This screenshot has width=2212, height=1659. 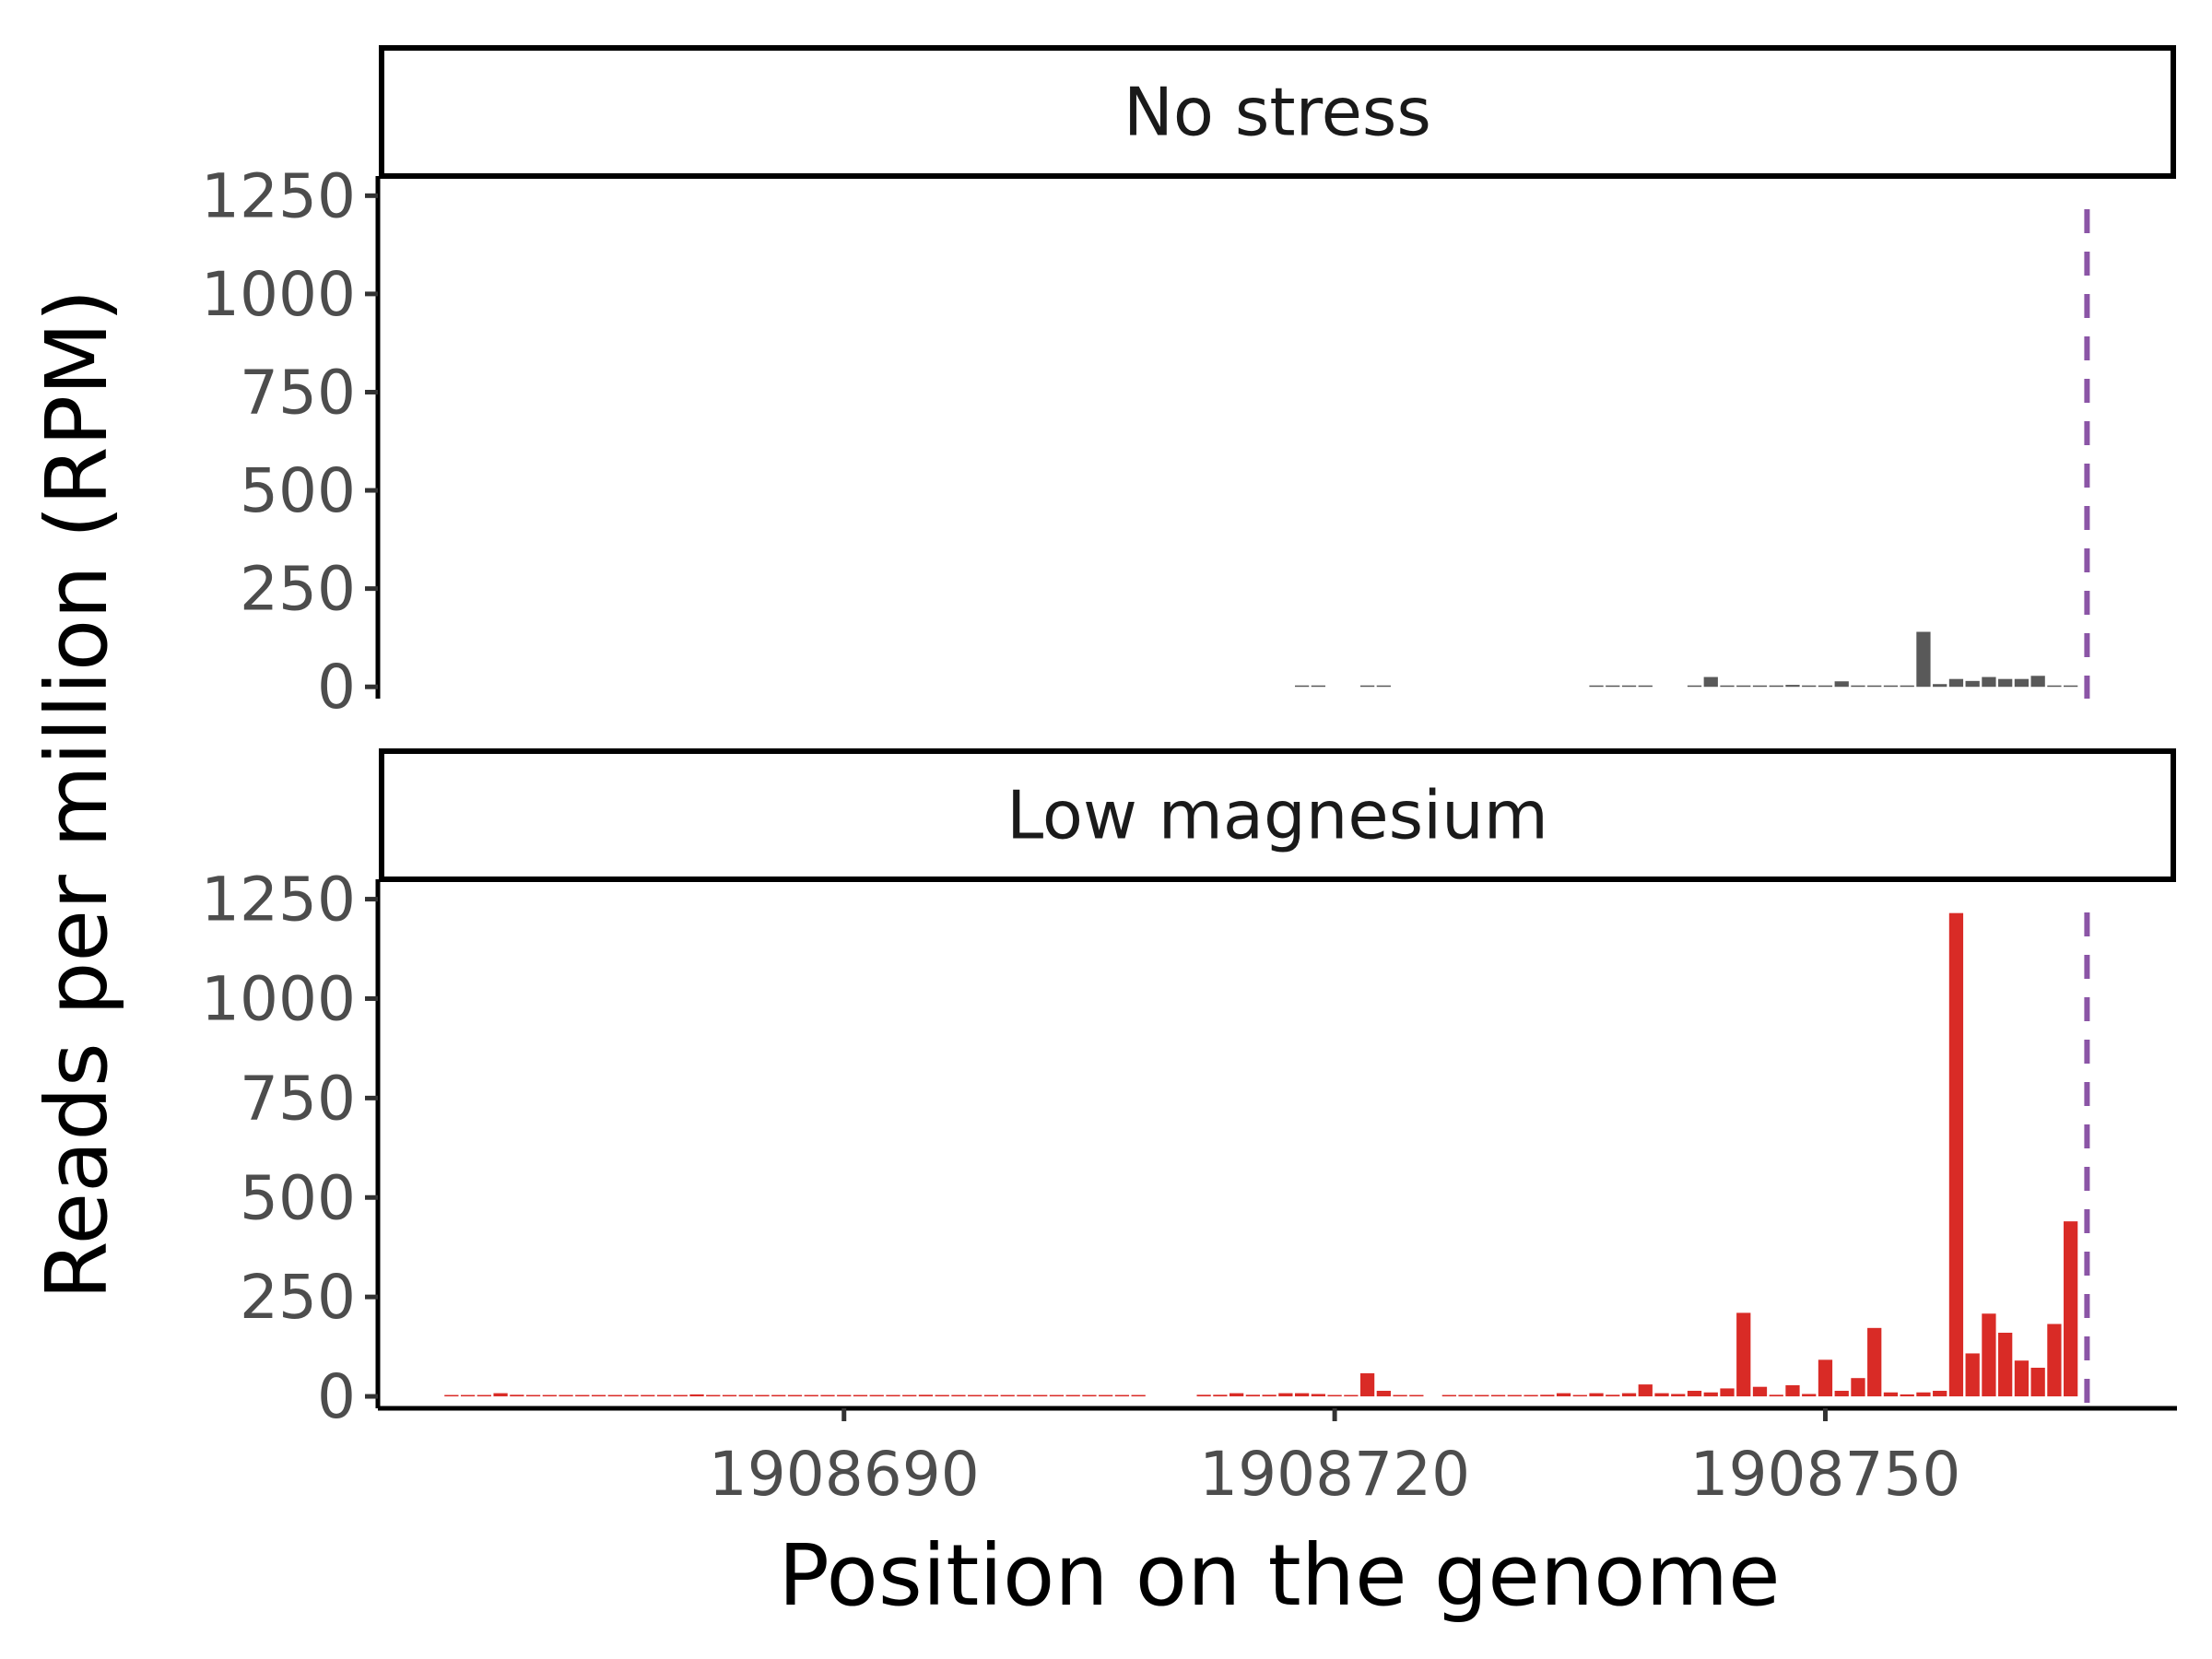 I want to click on bar-series, so click(x=1686, y=659).